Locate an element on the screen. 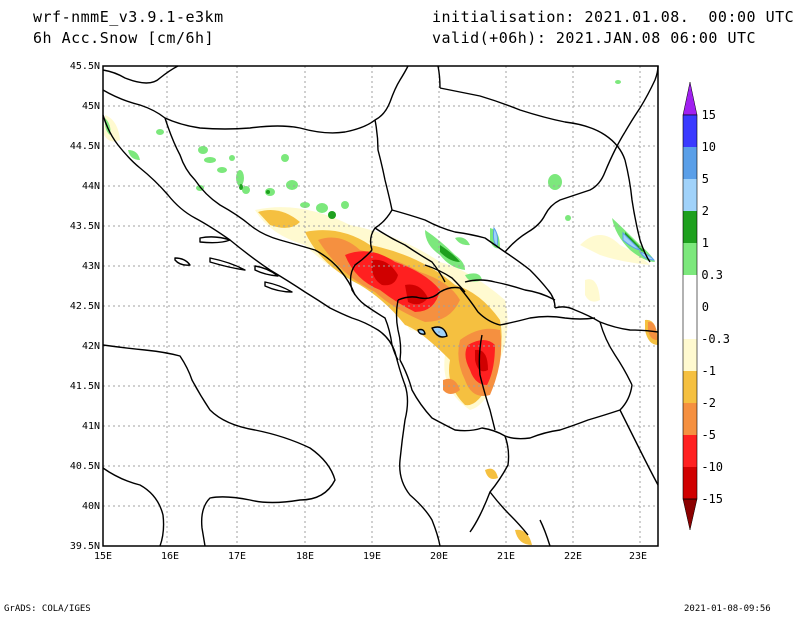 This screenshot has width=800, height=618. init-time: initialisation: 2021.01.08. 00:00 UTC is located at coordinates (613, 17).